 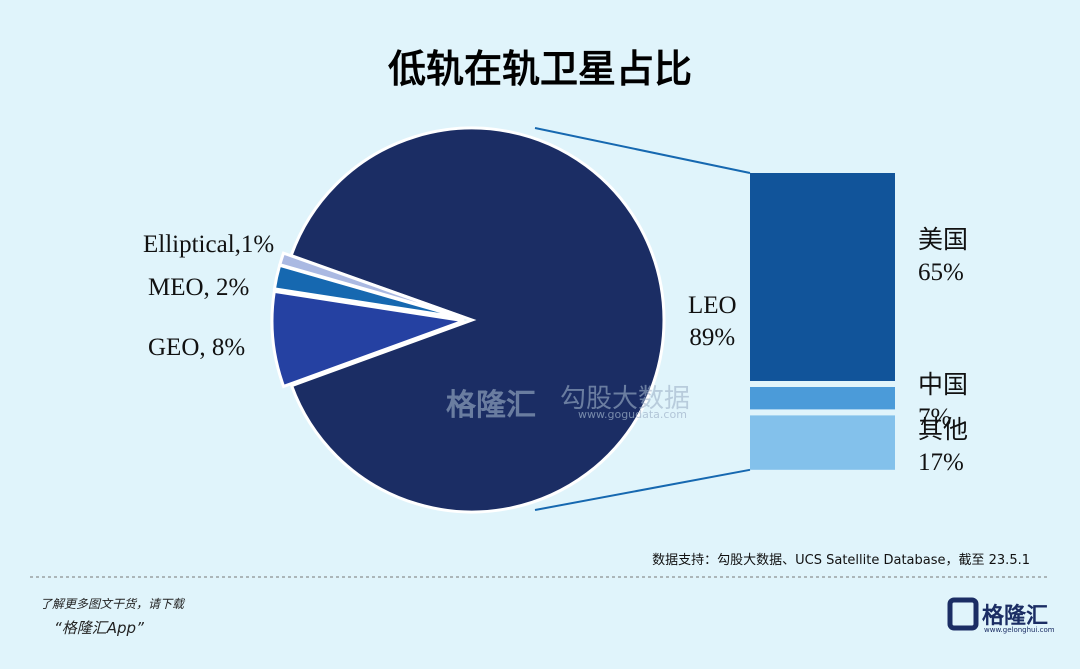 I want to click on bar-value-label: 7%, so click(x=935, y=418).